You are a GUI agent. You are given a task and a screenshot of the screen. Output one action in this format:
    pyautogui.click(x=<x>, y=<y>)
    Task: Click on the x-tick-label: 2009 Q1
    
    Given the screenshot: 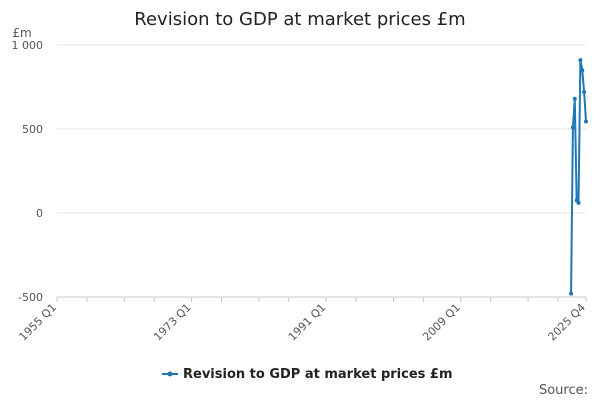 What is the action you would take?
    pyautogui.click(x=441, y=322)
    